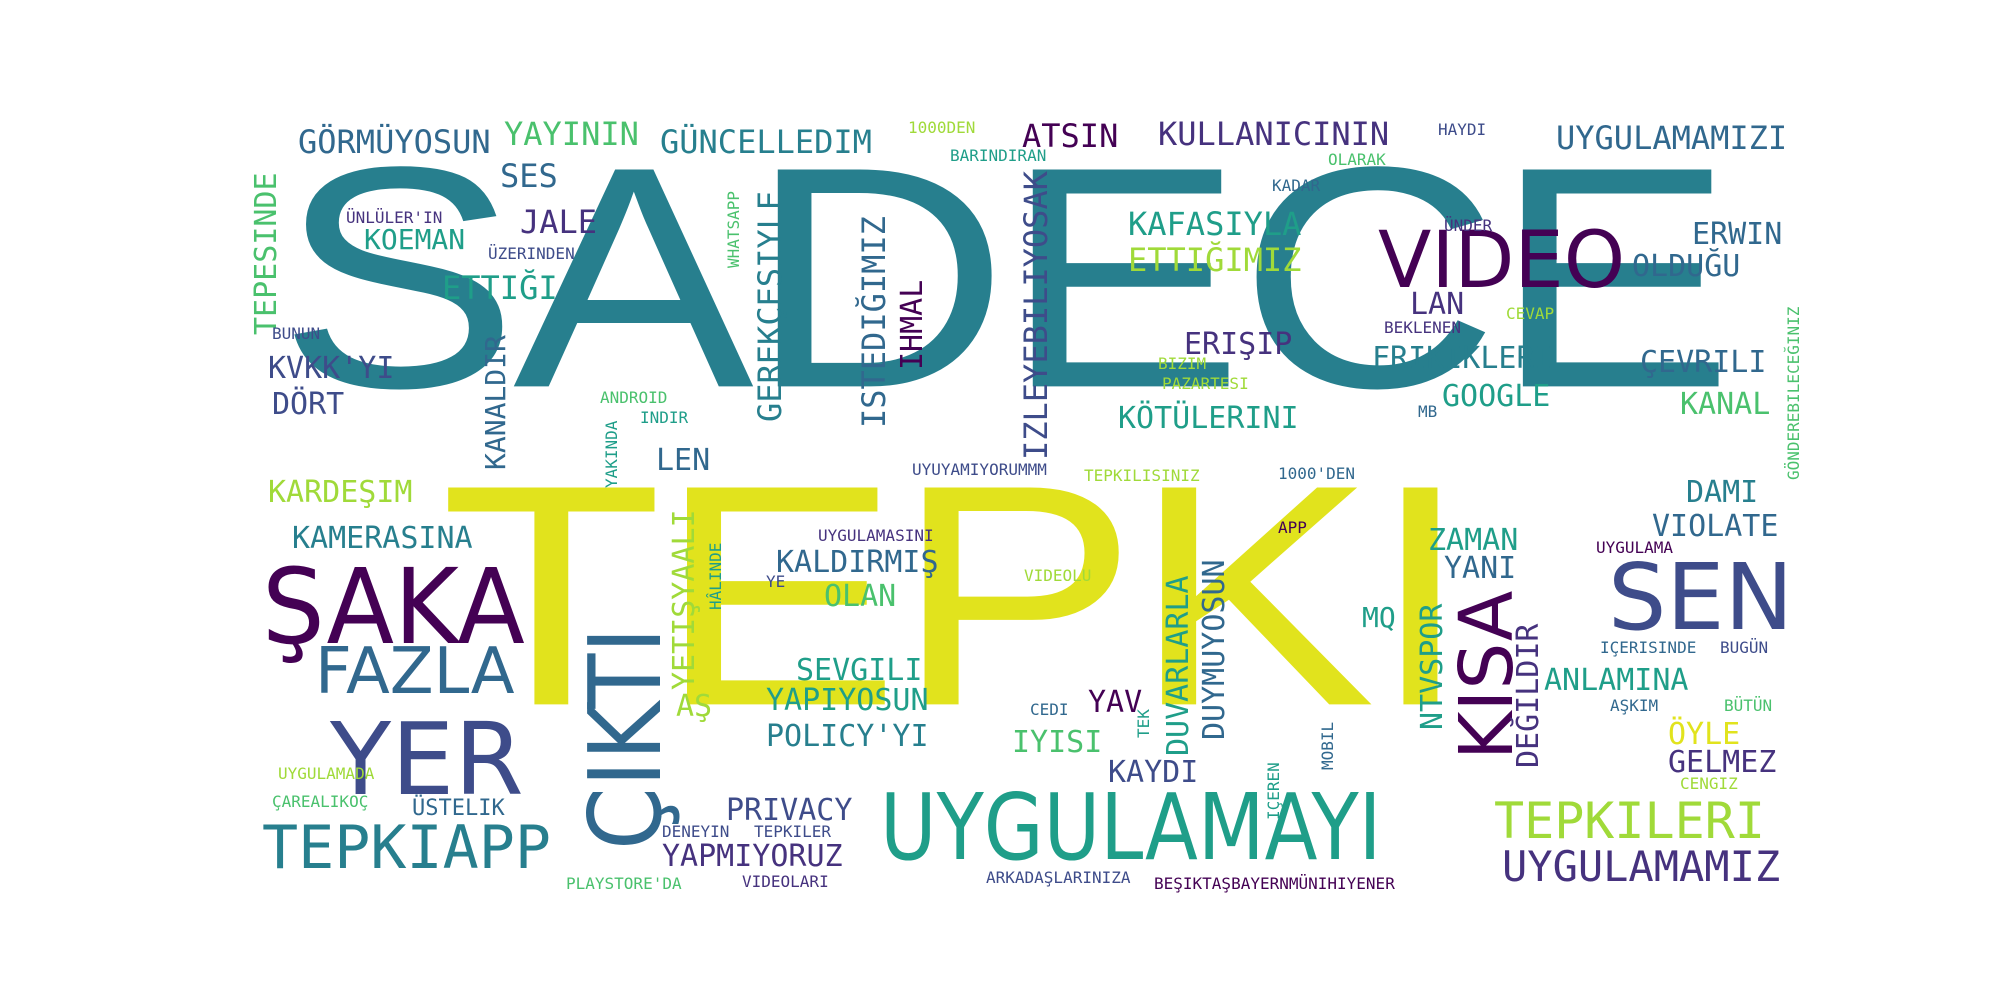 The height and width of the screenshot is (1000, 2000). What do you see at coordinates (1616, 680) in the screenshot?
I see `word-anlamina: ANLAMINA` at bounding box center [1616, 680].